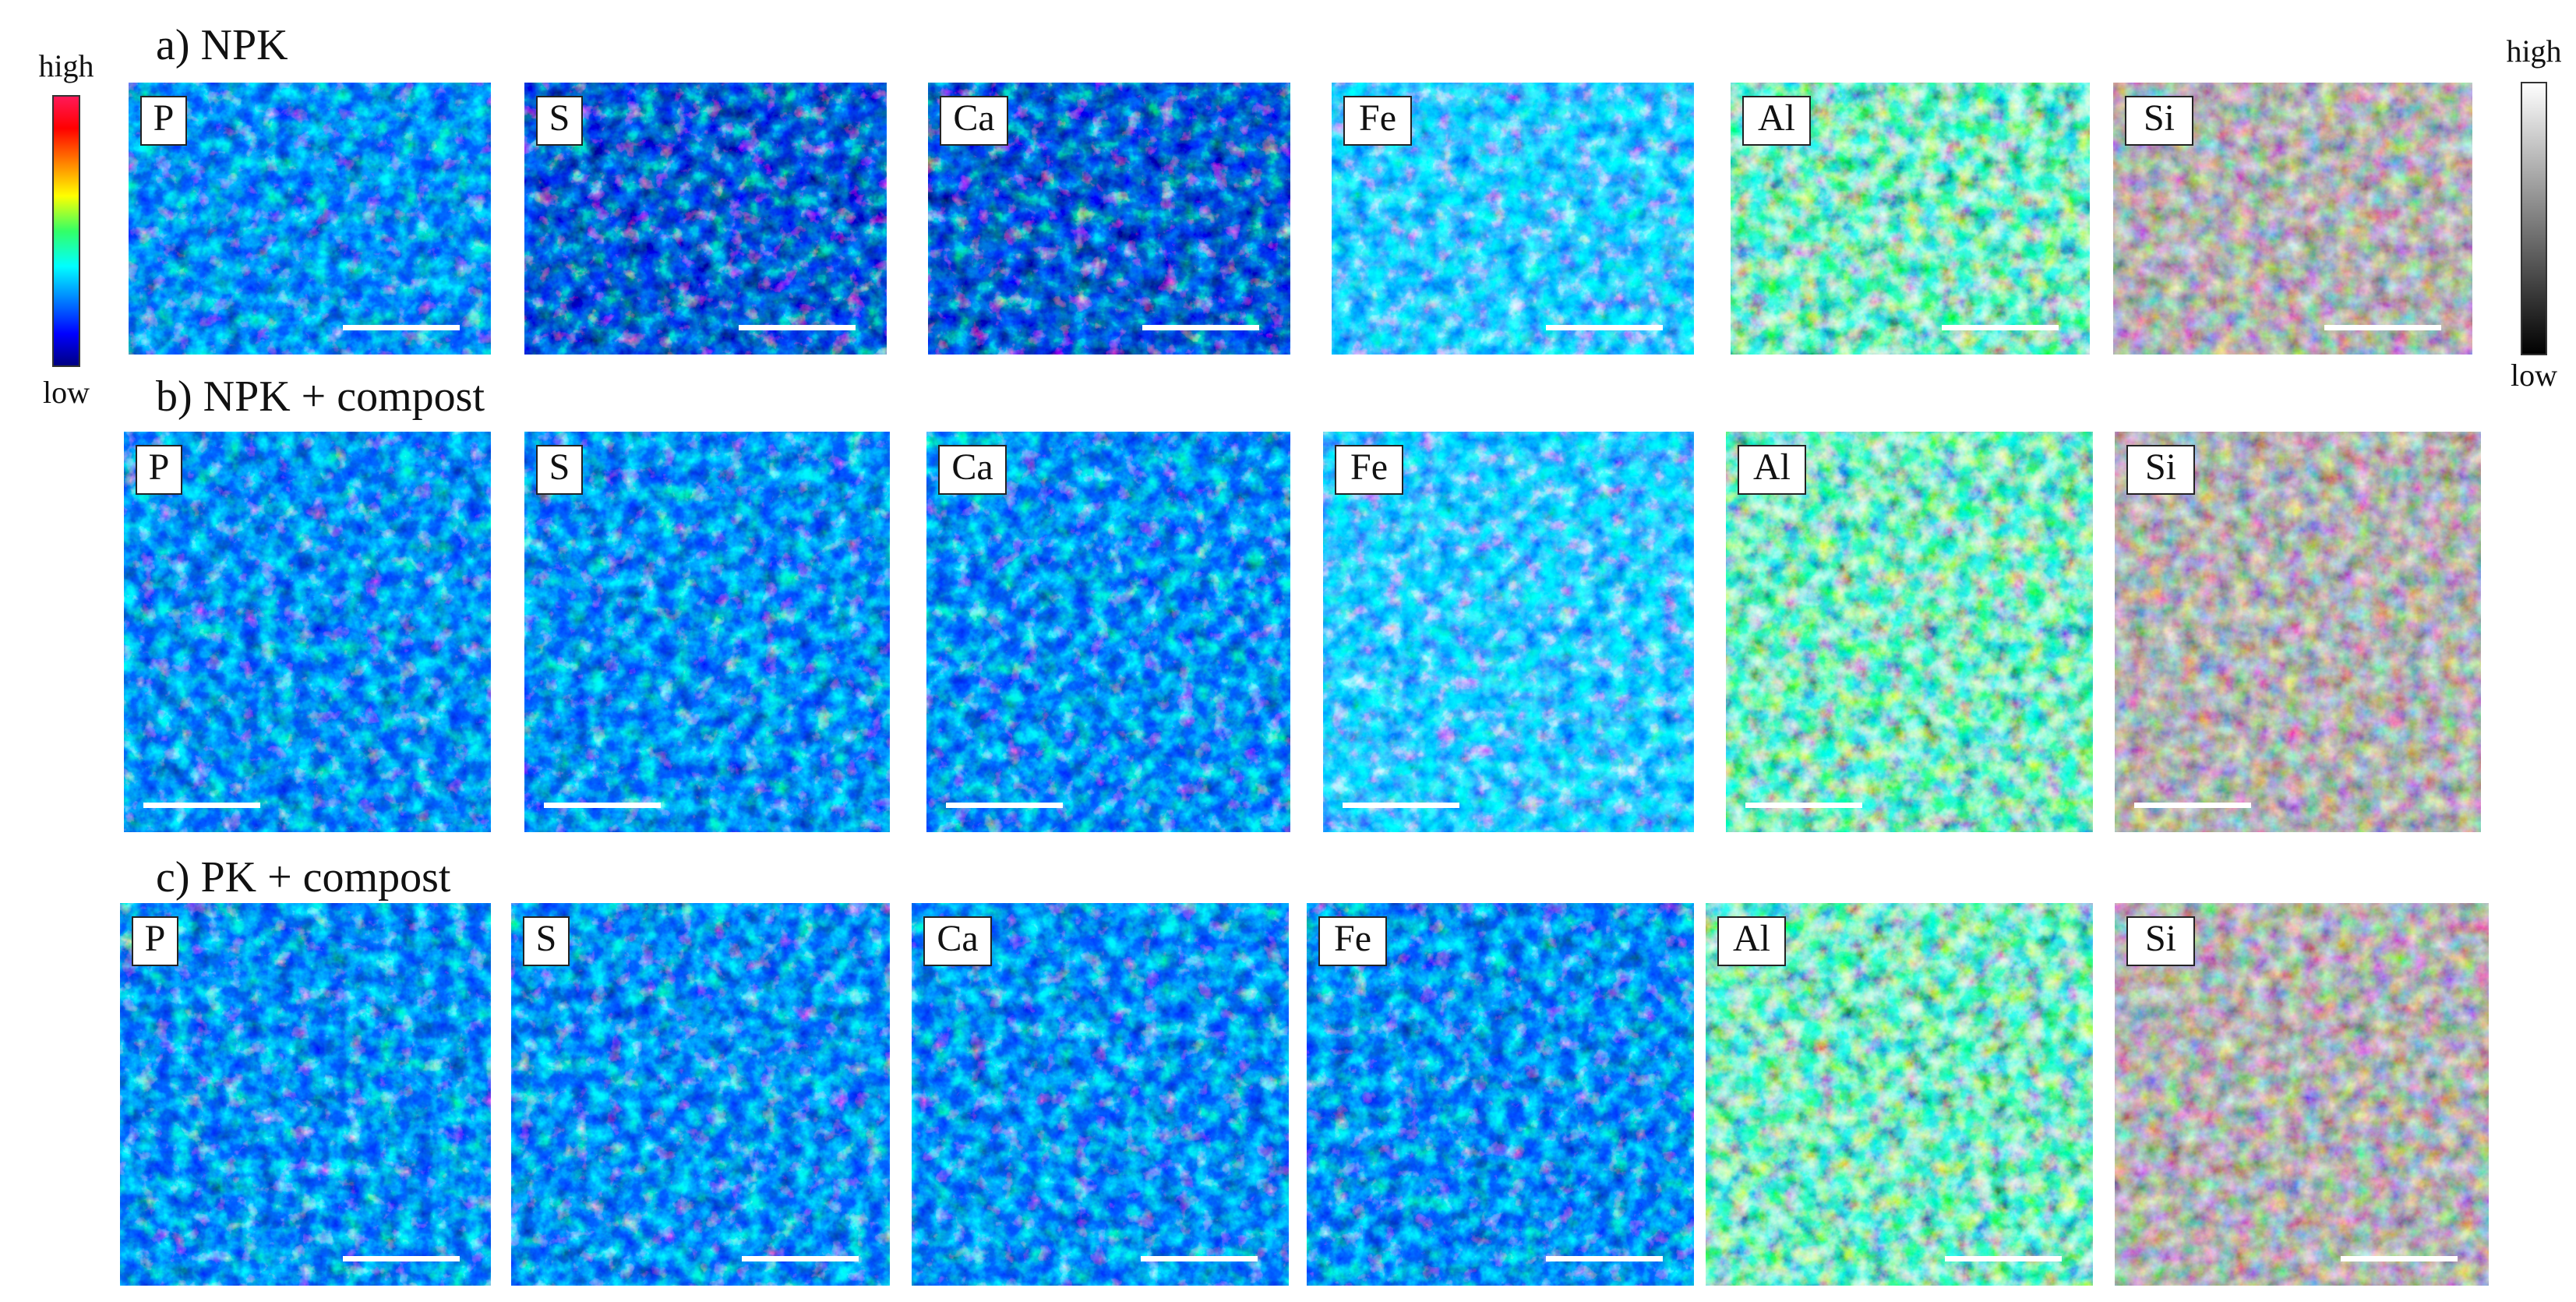  I want to click on row-title: c) PK + compost, so click(303, 877).